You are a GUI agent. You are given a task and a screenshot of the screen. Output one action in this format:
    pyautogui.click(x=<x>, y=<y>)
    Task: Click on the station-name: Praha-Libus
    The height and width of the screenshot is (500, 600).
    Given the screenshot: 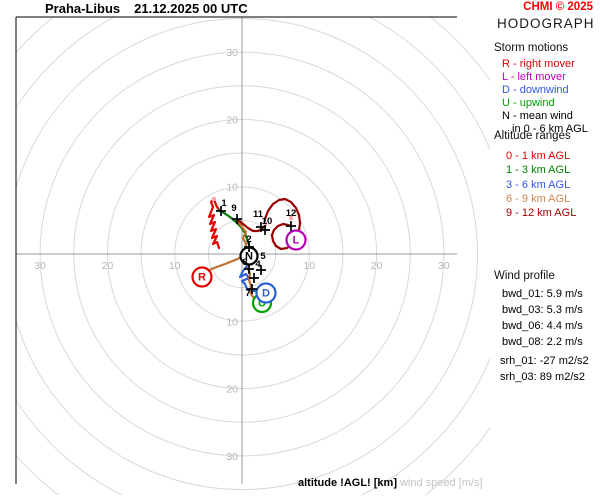 What is the action you would take?
    pyautogui.click(x=83, y=8)
    